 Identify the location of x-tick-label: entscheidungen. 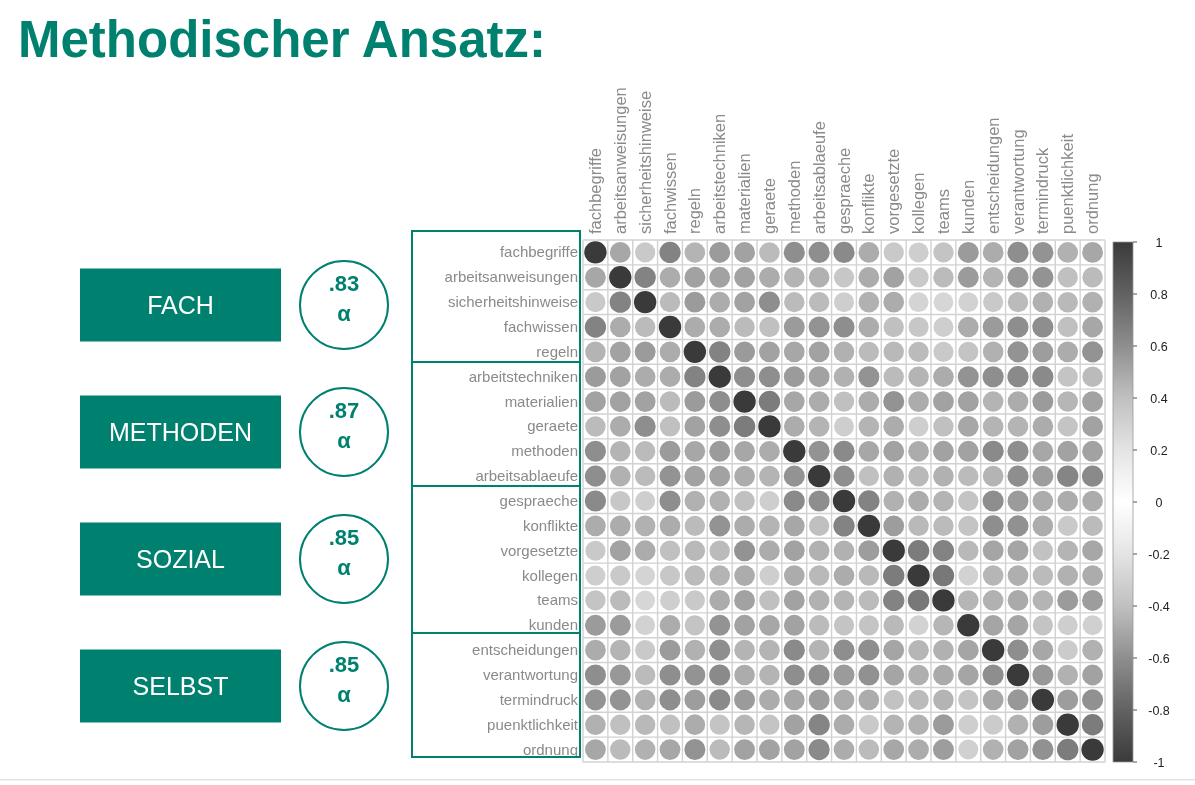
(992, 175).